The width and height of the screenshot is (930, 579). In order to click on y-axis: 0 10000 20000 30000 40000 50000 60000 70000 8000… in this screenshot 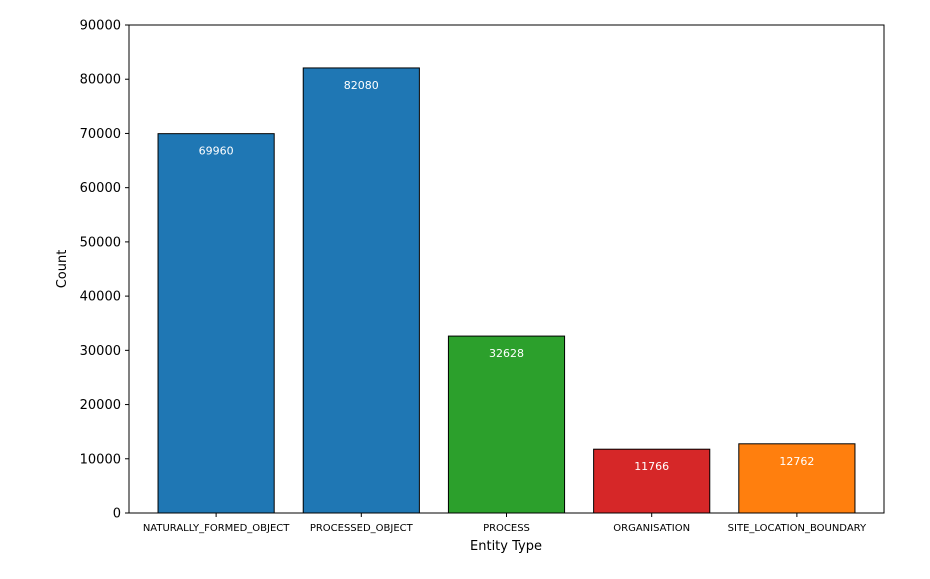, I will do `click(104, 270)`.